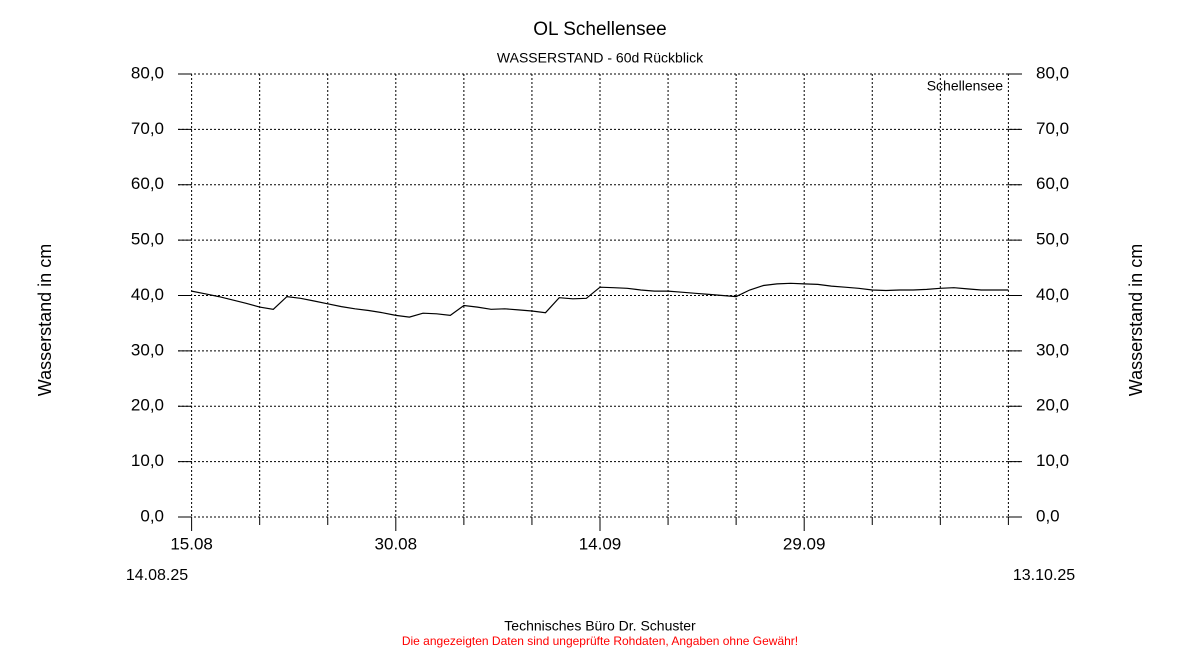 This screenshot has height=650, width=1200. What do you see at coordinates (1052, 294) in the screenshot?
I see `y2-tick-label: 40,0` at bounding box center [1052, 294].